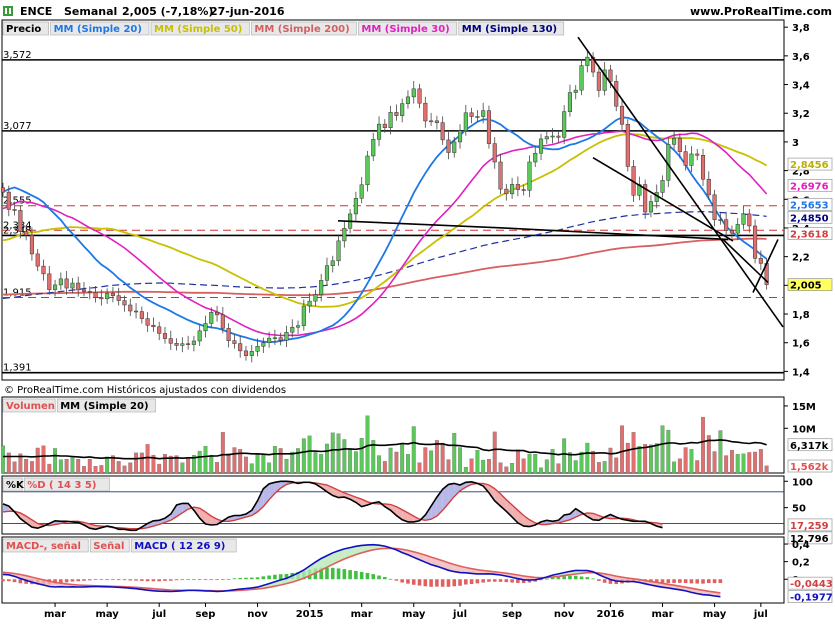  I want to click on stoch-legend-1: %D ( 14 3 5), so click(61, 485).